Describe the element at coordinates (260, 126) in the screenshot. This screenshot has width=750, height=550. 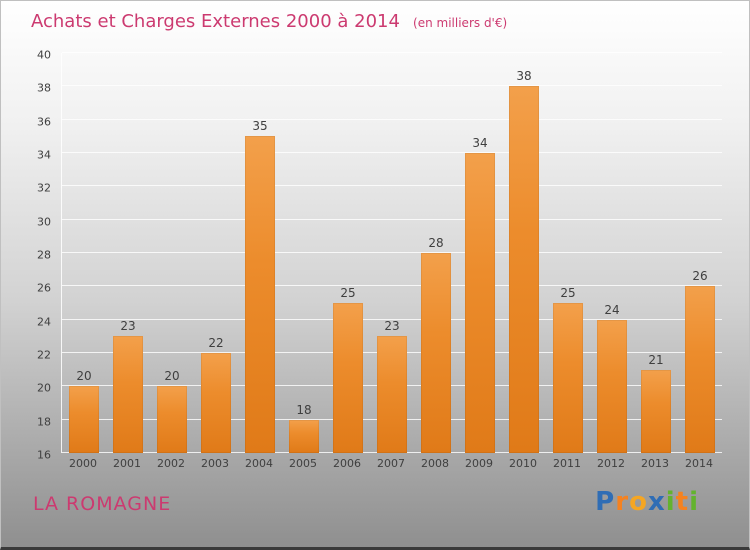
I see `bar-value-label: 35` at that location.